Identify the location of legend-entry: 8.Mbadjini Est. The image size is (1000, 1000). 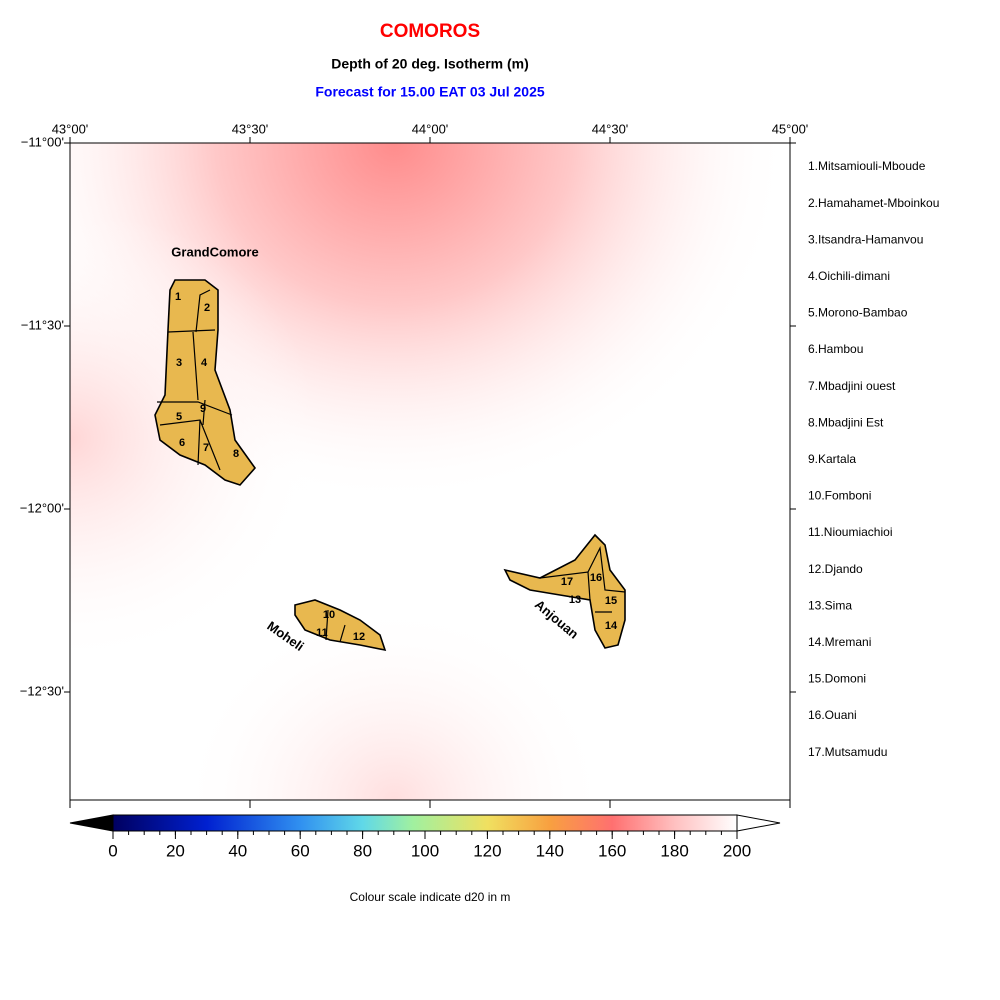
(846, 422).